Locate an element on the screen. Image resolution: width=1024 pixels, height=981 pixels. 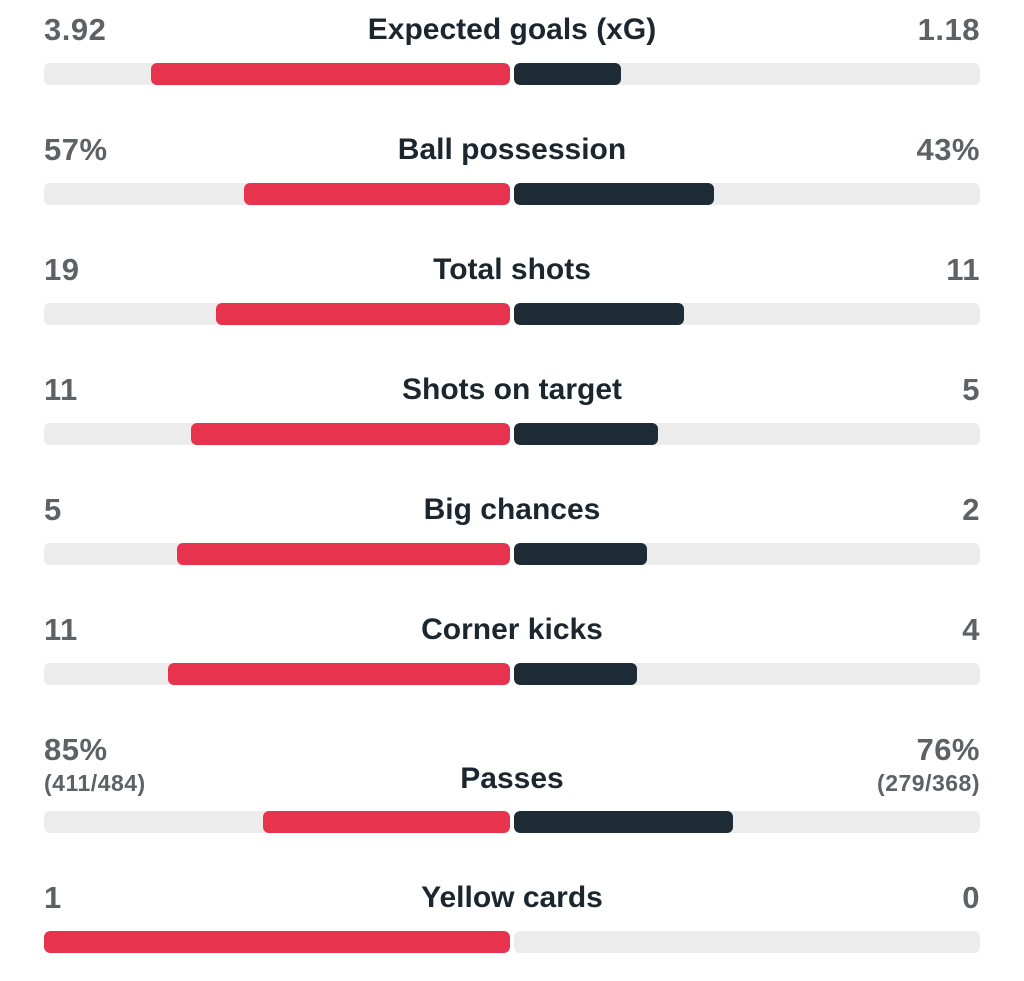
away-value: 0 is located at coordinates (971, 897).